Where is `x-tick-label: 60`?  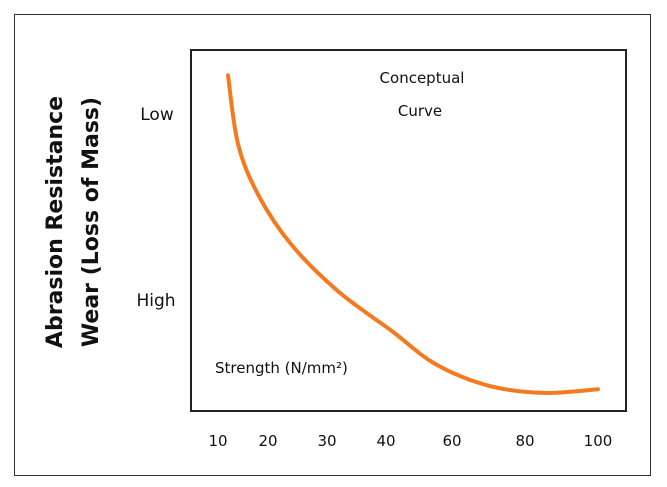
x-tick-label: 60 is located at coordinates (451, 441).